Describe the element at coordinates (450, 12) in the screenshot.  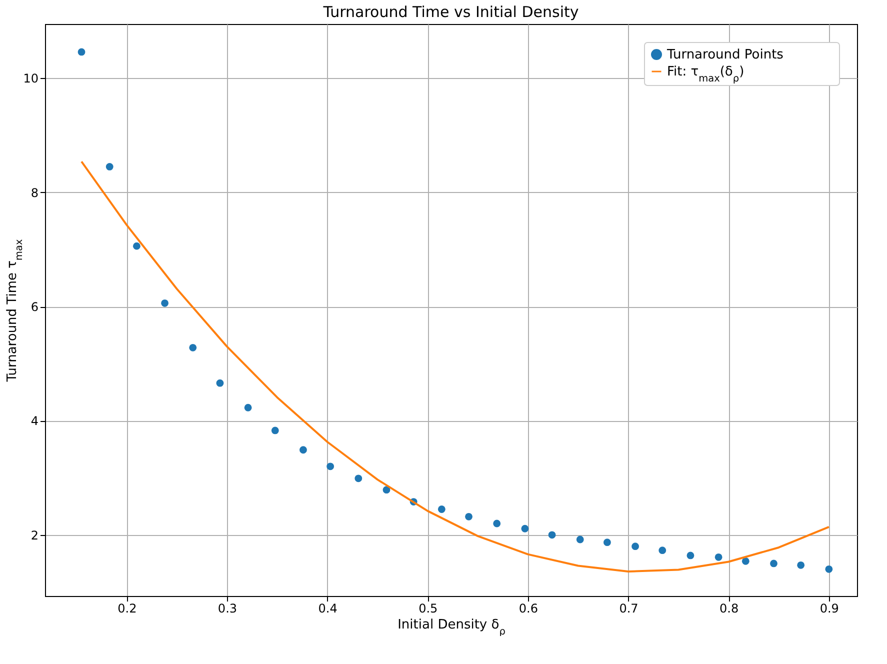
I see `chart-title: Turnaround Time vs Initial Density` at that location.